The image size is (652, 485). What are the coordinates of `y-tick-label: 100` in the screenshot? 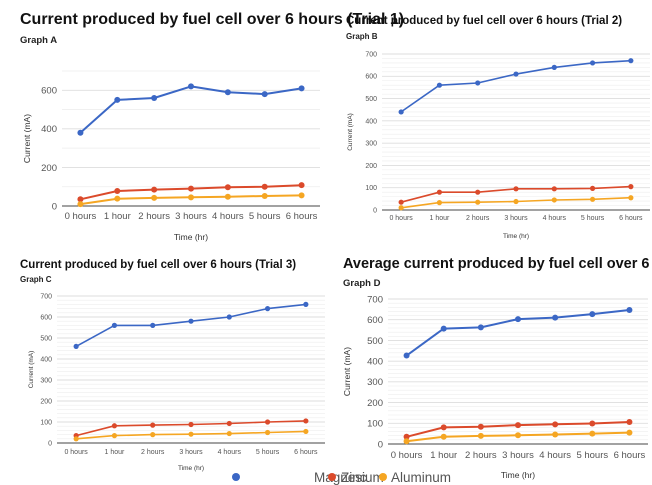 It's located at (46, 422).